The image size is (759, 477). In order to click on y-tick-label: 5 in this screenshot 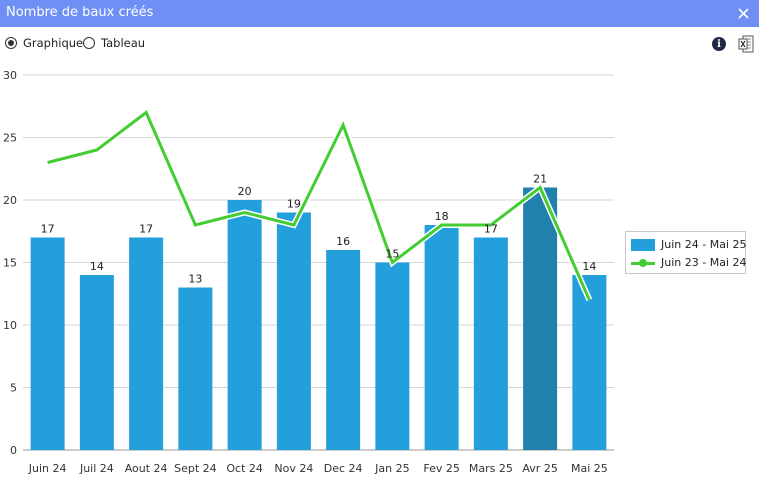, I will do `click(13, 388)`.